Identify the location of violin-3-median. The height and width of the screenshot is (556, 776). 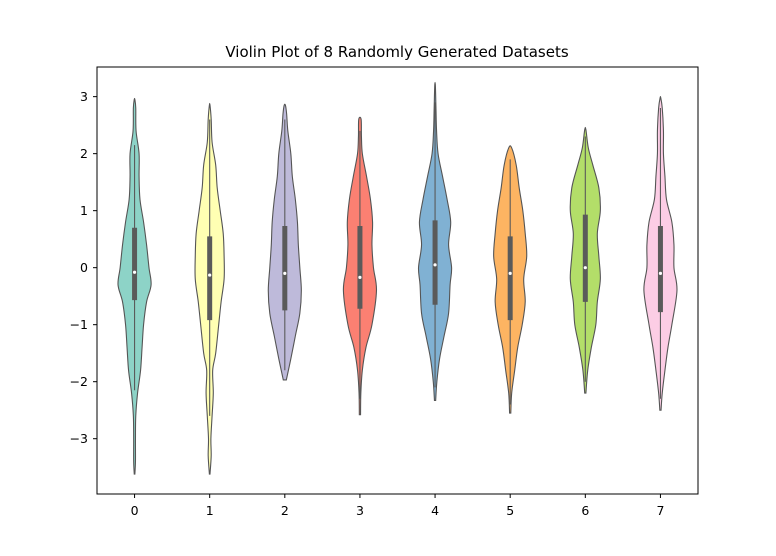
(360, 277).